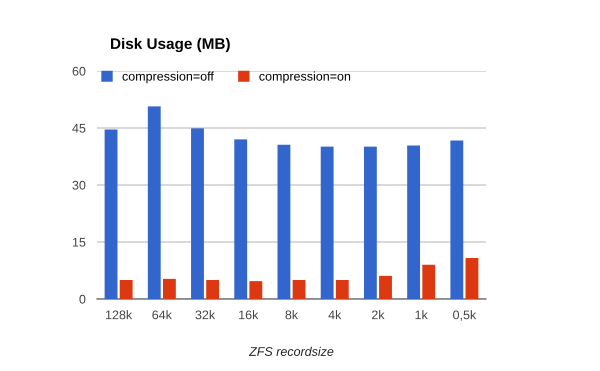 The height and width of the screenshot is (371, 600). Describe the element at coordinates (378, 315) in the screenshot. I see `x-tick-label: 2k` at that location.